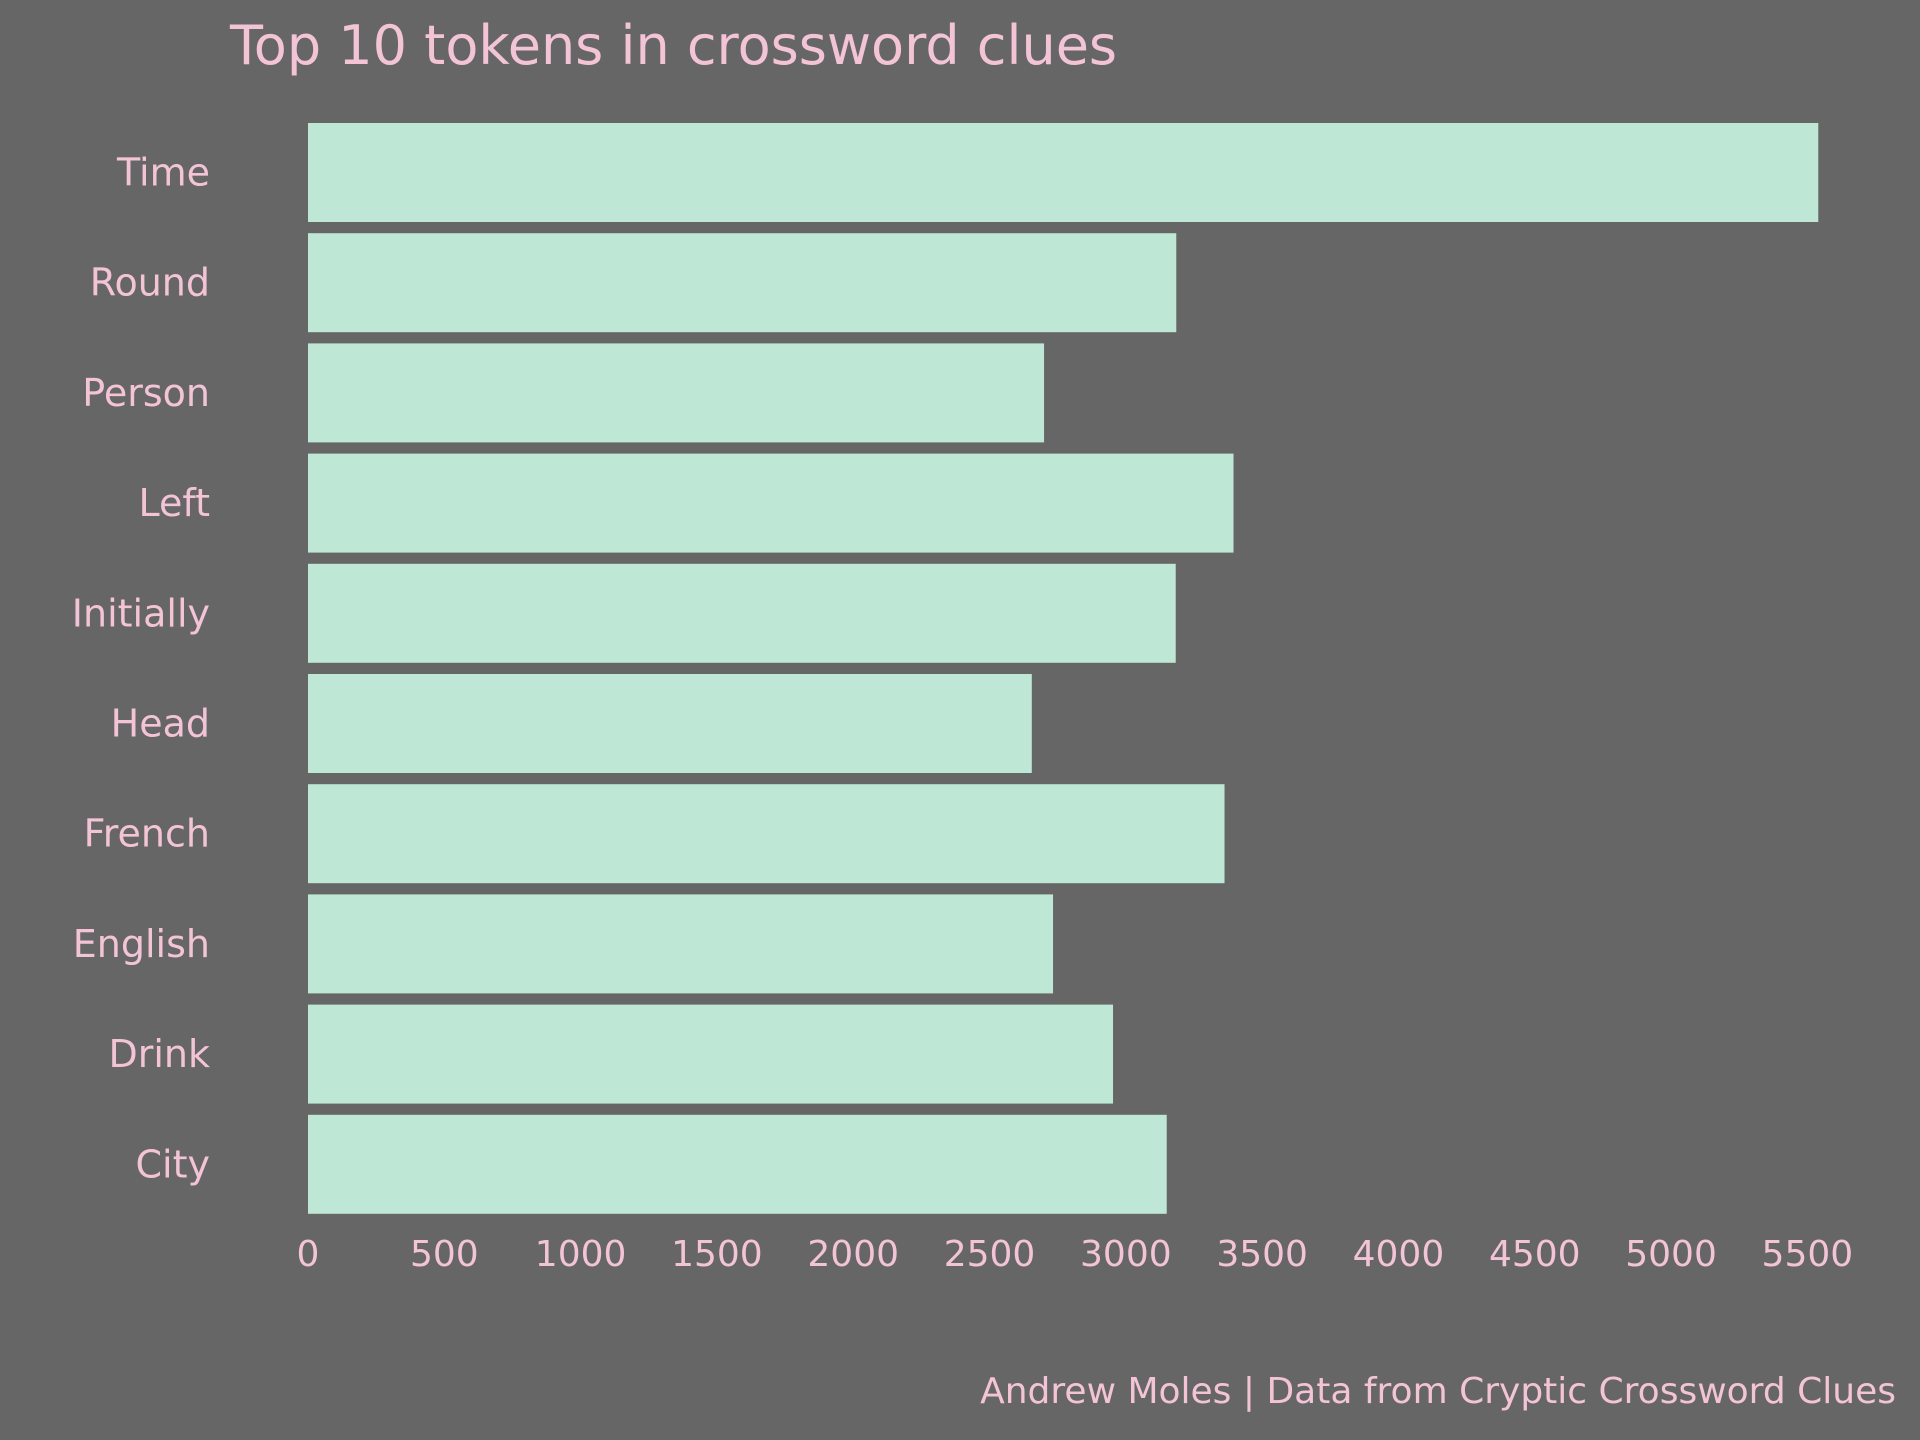  Describe the element at coordinates (147, 834) in the screenshot. I see `category-label-french: French` at that location.